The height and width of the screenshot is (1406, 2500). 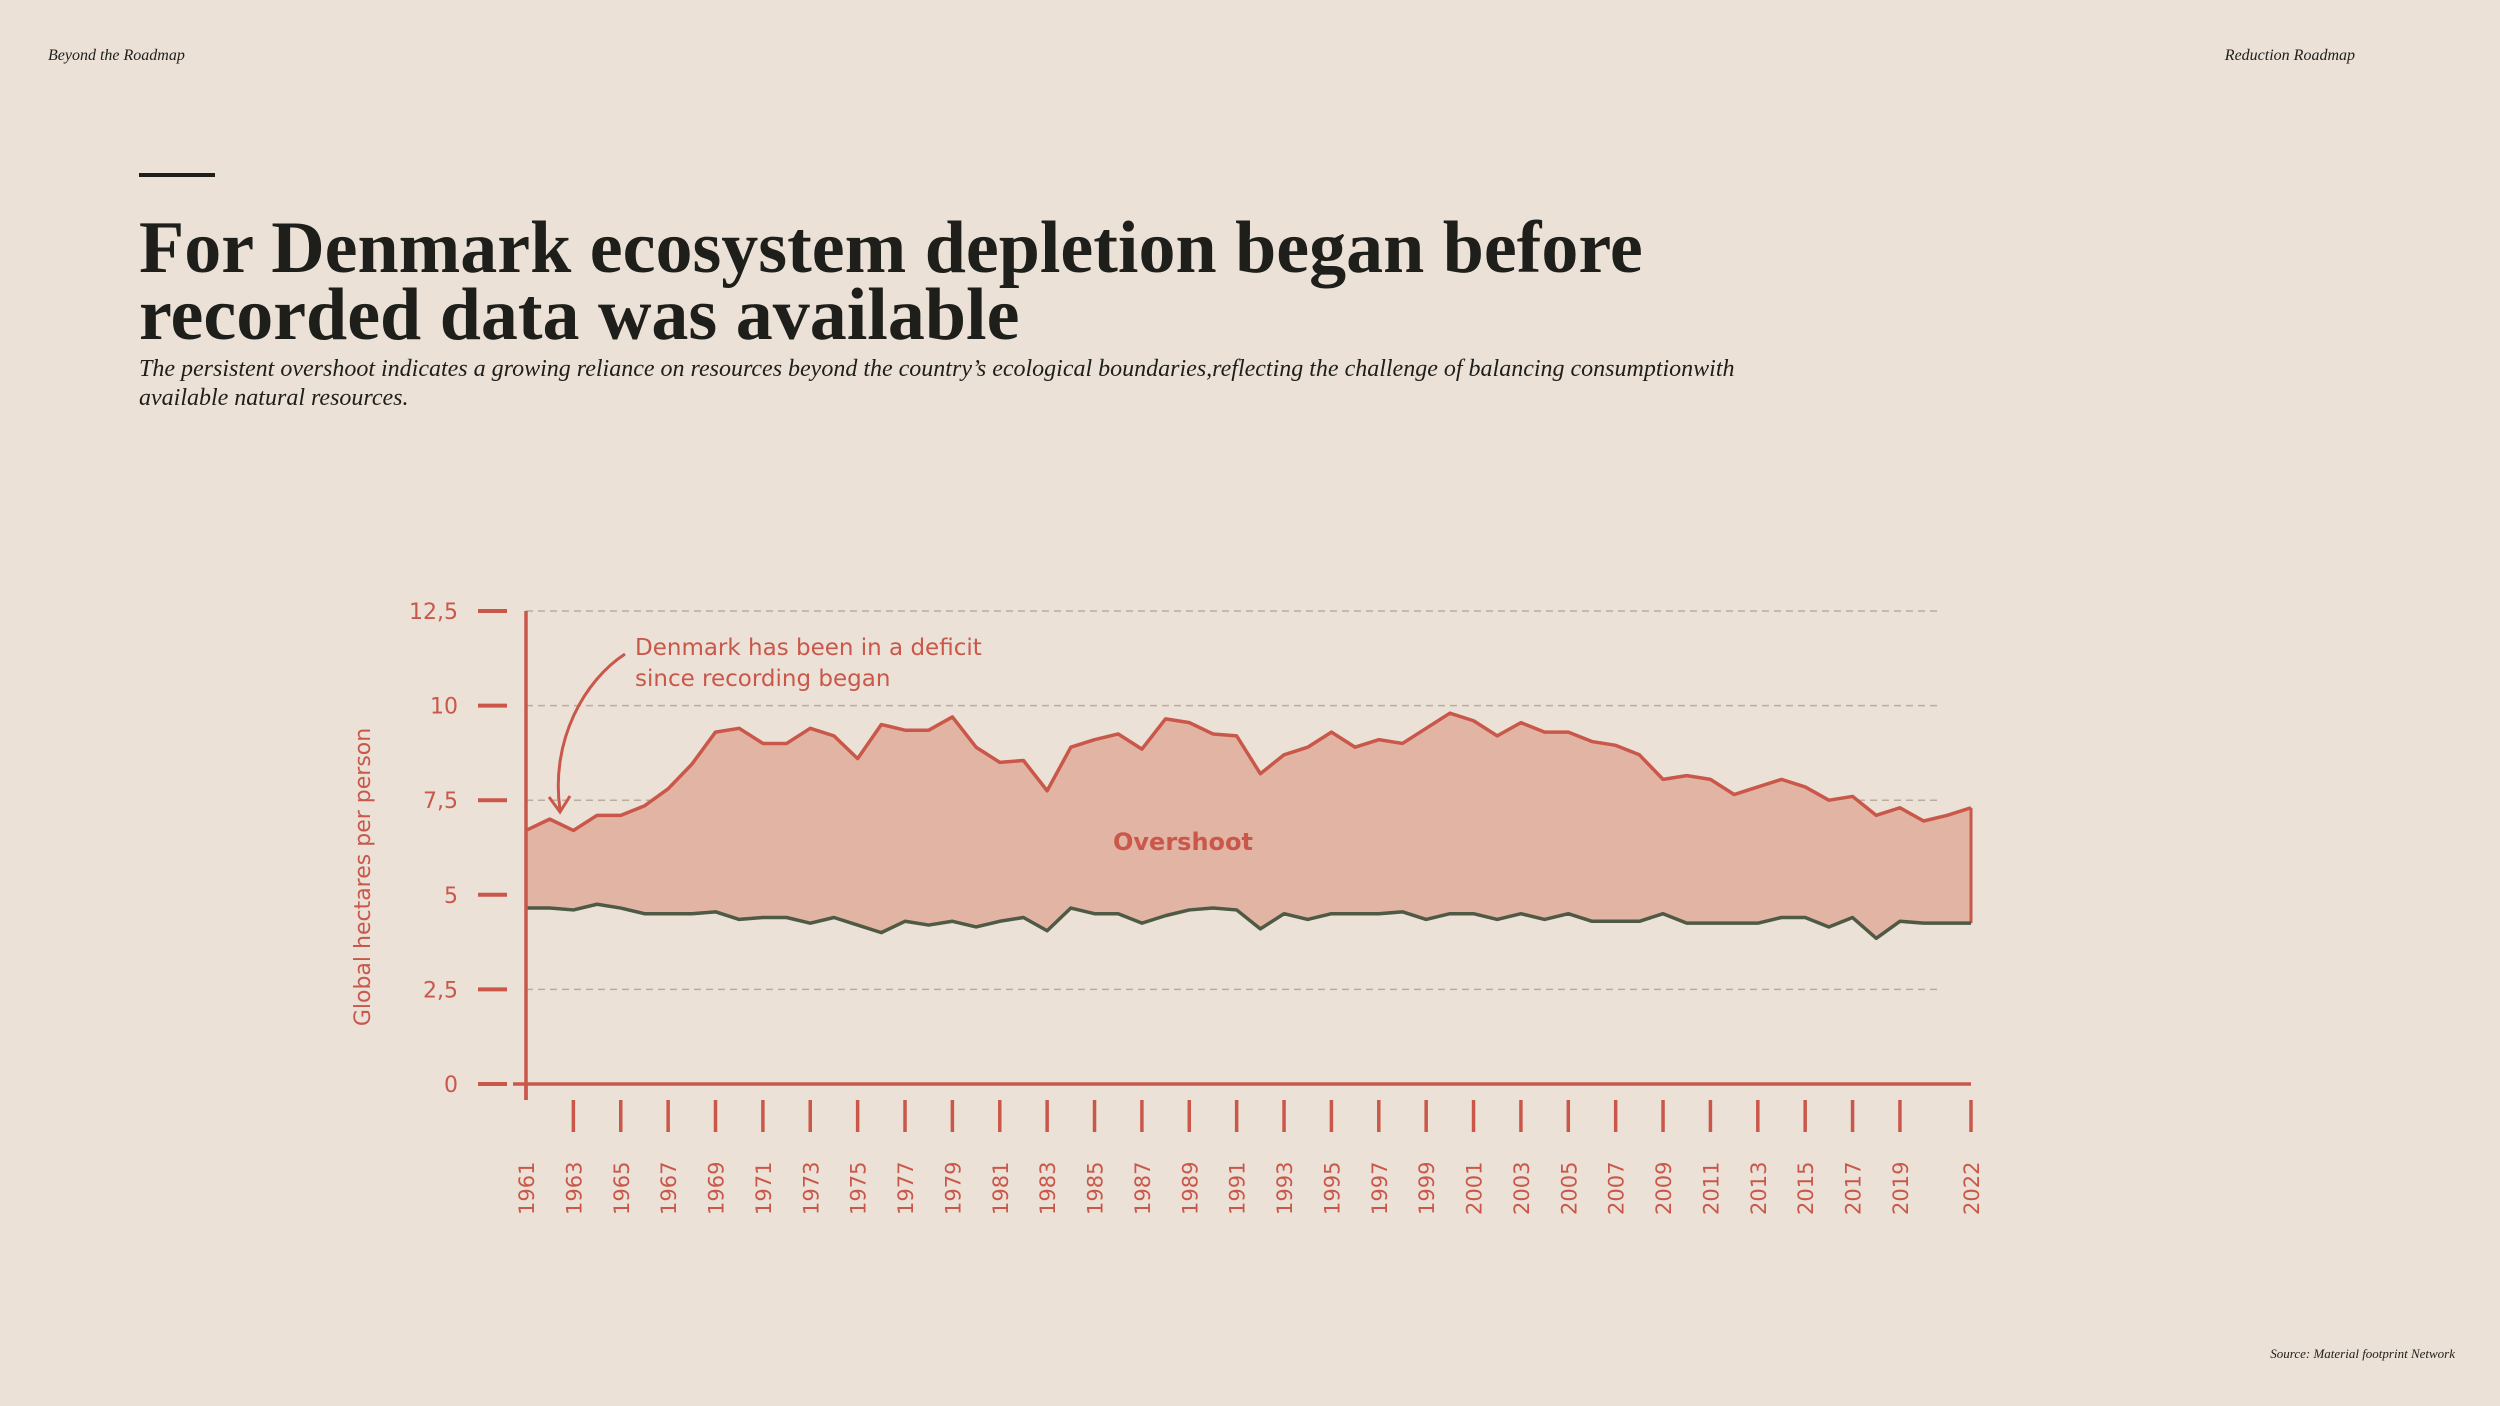 I want to click on header-right: Reduction Roadmap, so click(x=2289, y=55).